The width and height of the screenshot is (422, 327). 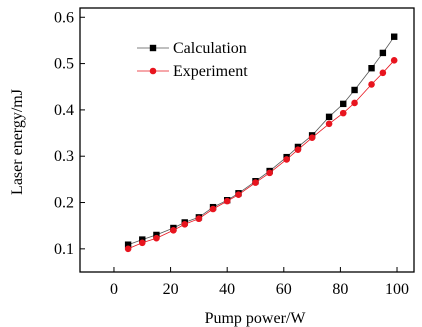 I want to click on y-tick-label: 0.1, so click(x=64, y=249).